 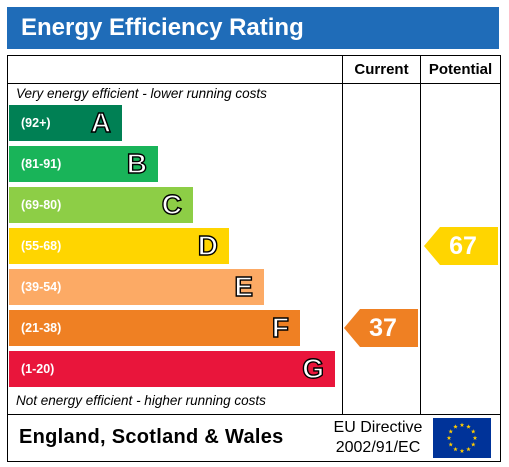 What do you see at coordinates (378, 427) in the screenshot?
I see `eu-directive-line1: EU Directive` at bounding box center [378, 427].